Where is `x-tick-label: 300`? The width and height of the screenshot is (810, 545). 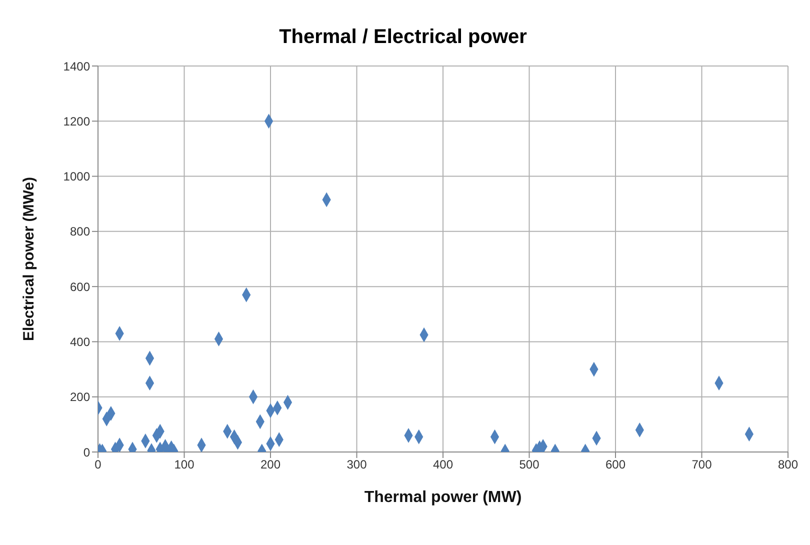
x-tick-label: 300 is located at coordinates (357, 465).